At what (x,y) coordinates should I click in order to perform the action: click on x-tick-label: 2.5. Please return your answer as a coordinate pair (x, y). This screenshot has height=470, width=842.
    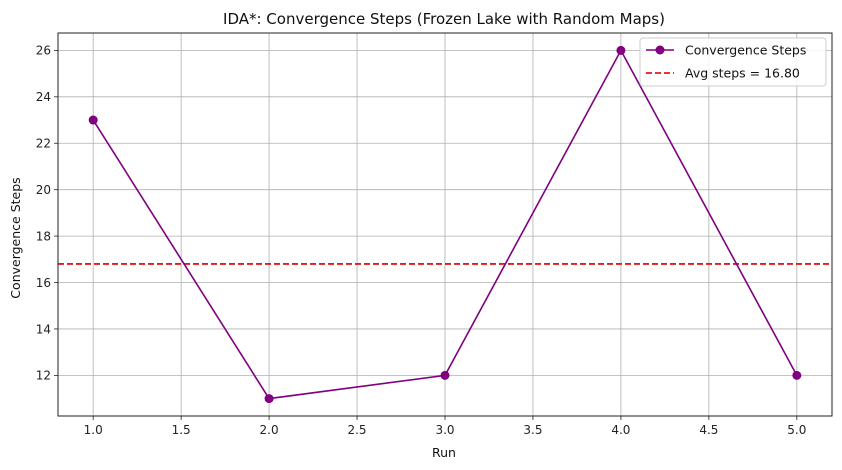
    Looking at the image, I should click on (356, 430).